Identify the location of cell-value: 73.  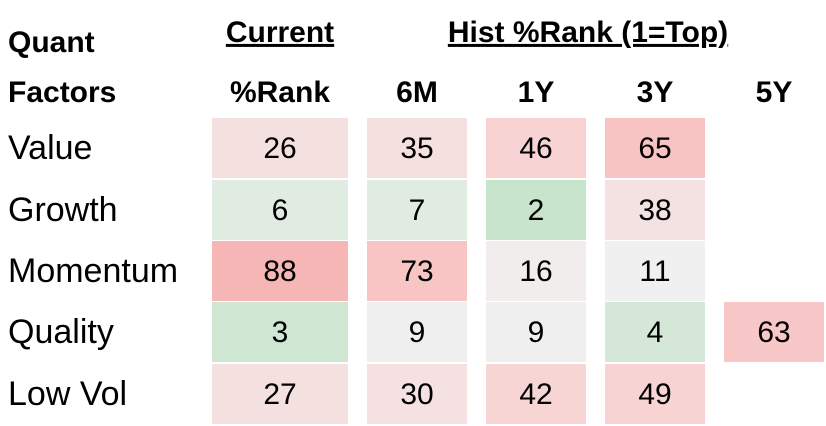
(416, 271).